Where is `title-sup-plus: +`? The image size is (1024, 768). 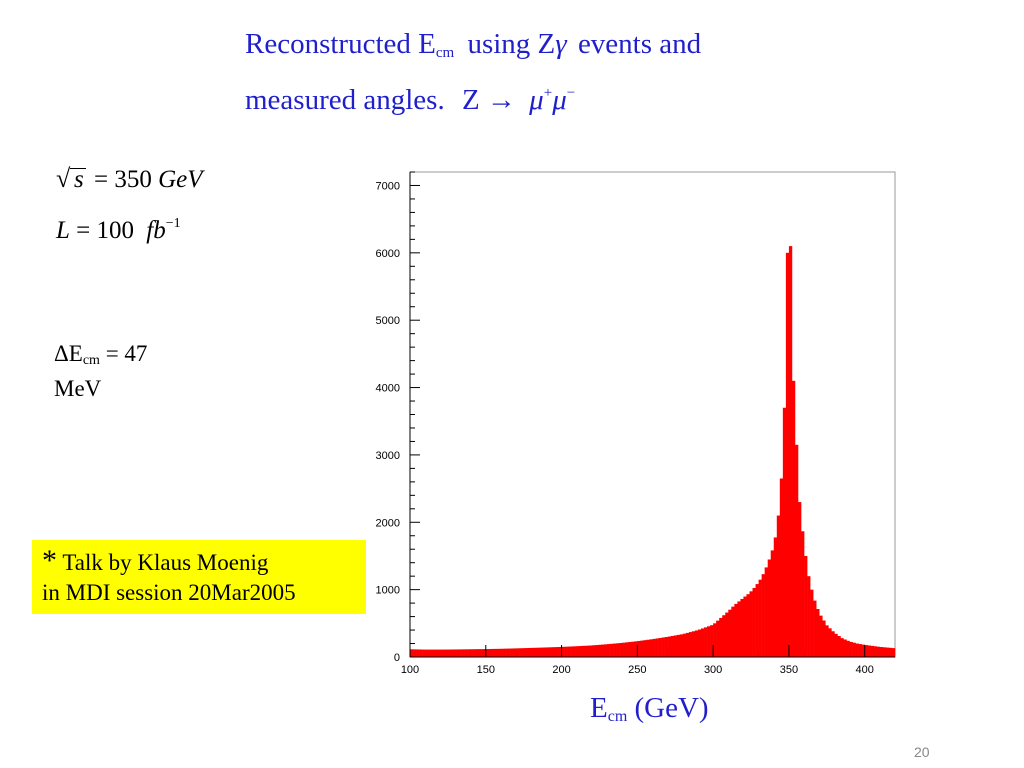 title-sup-plus: + is located at coordinates (548, 93).